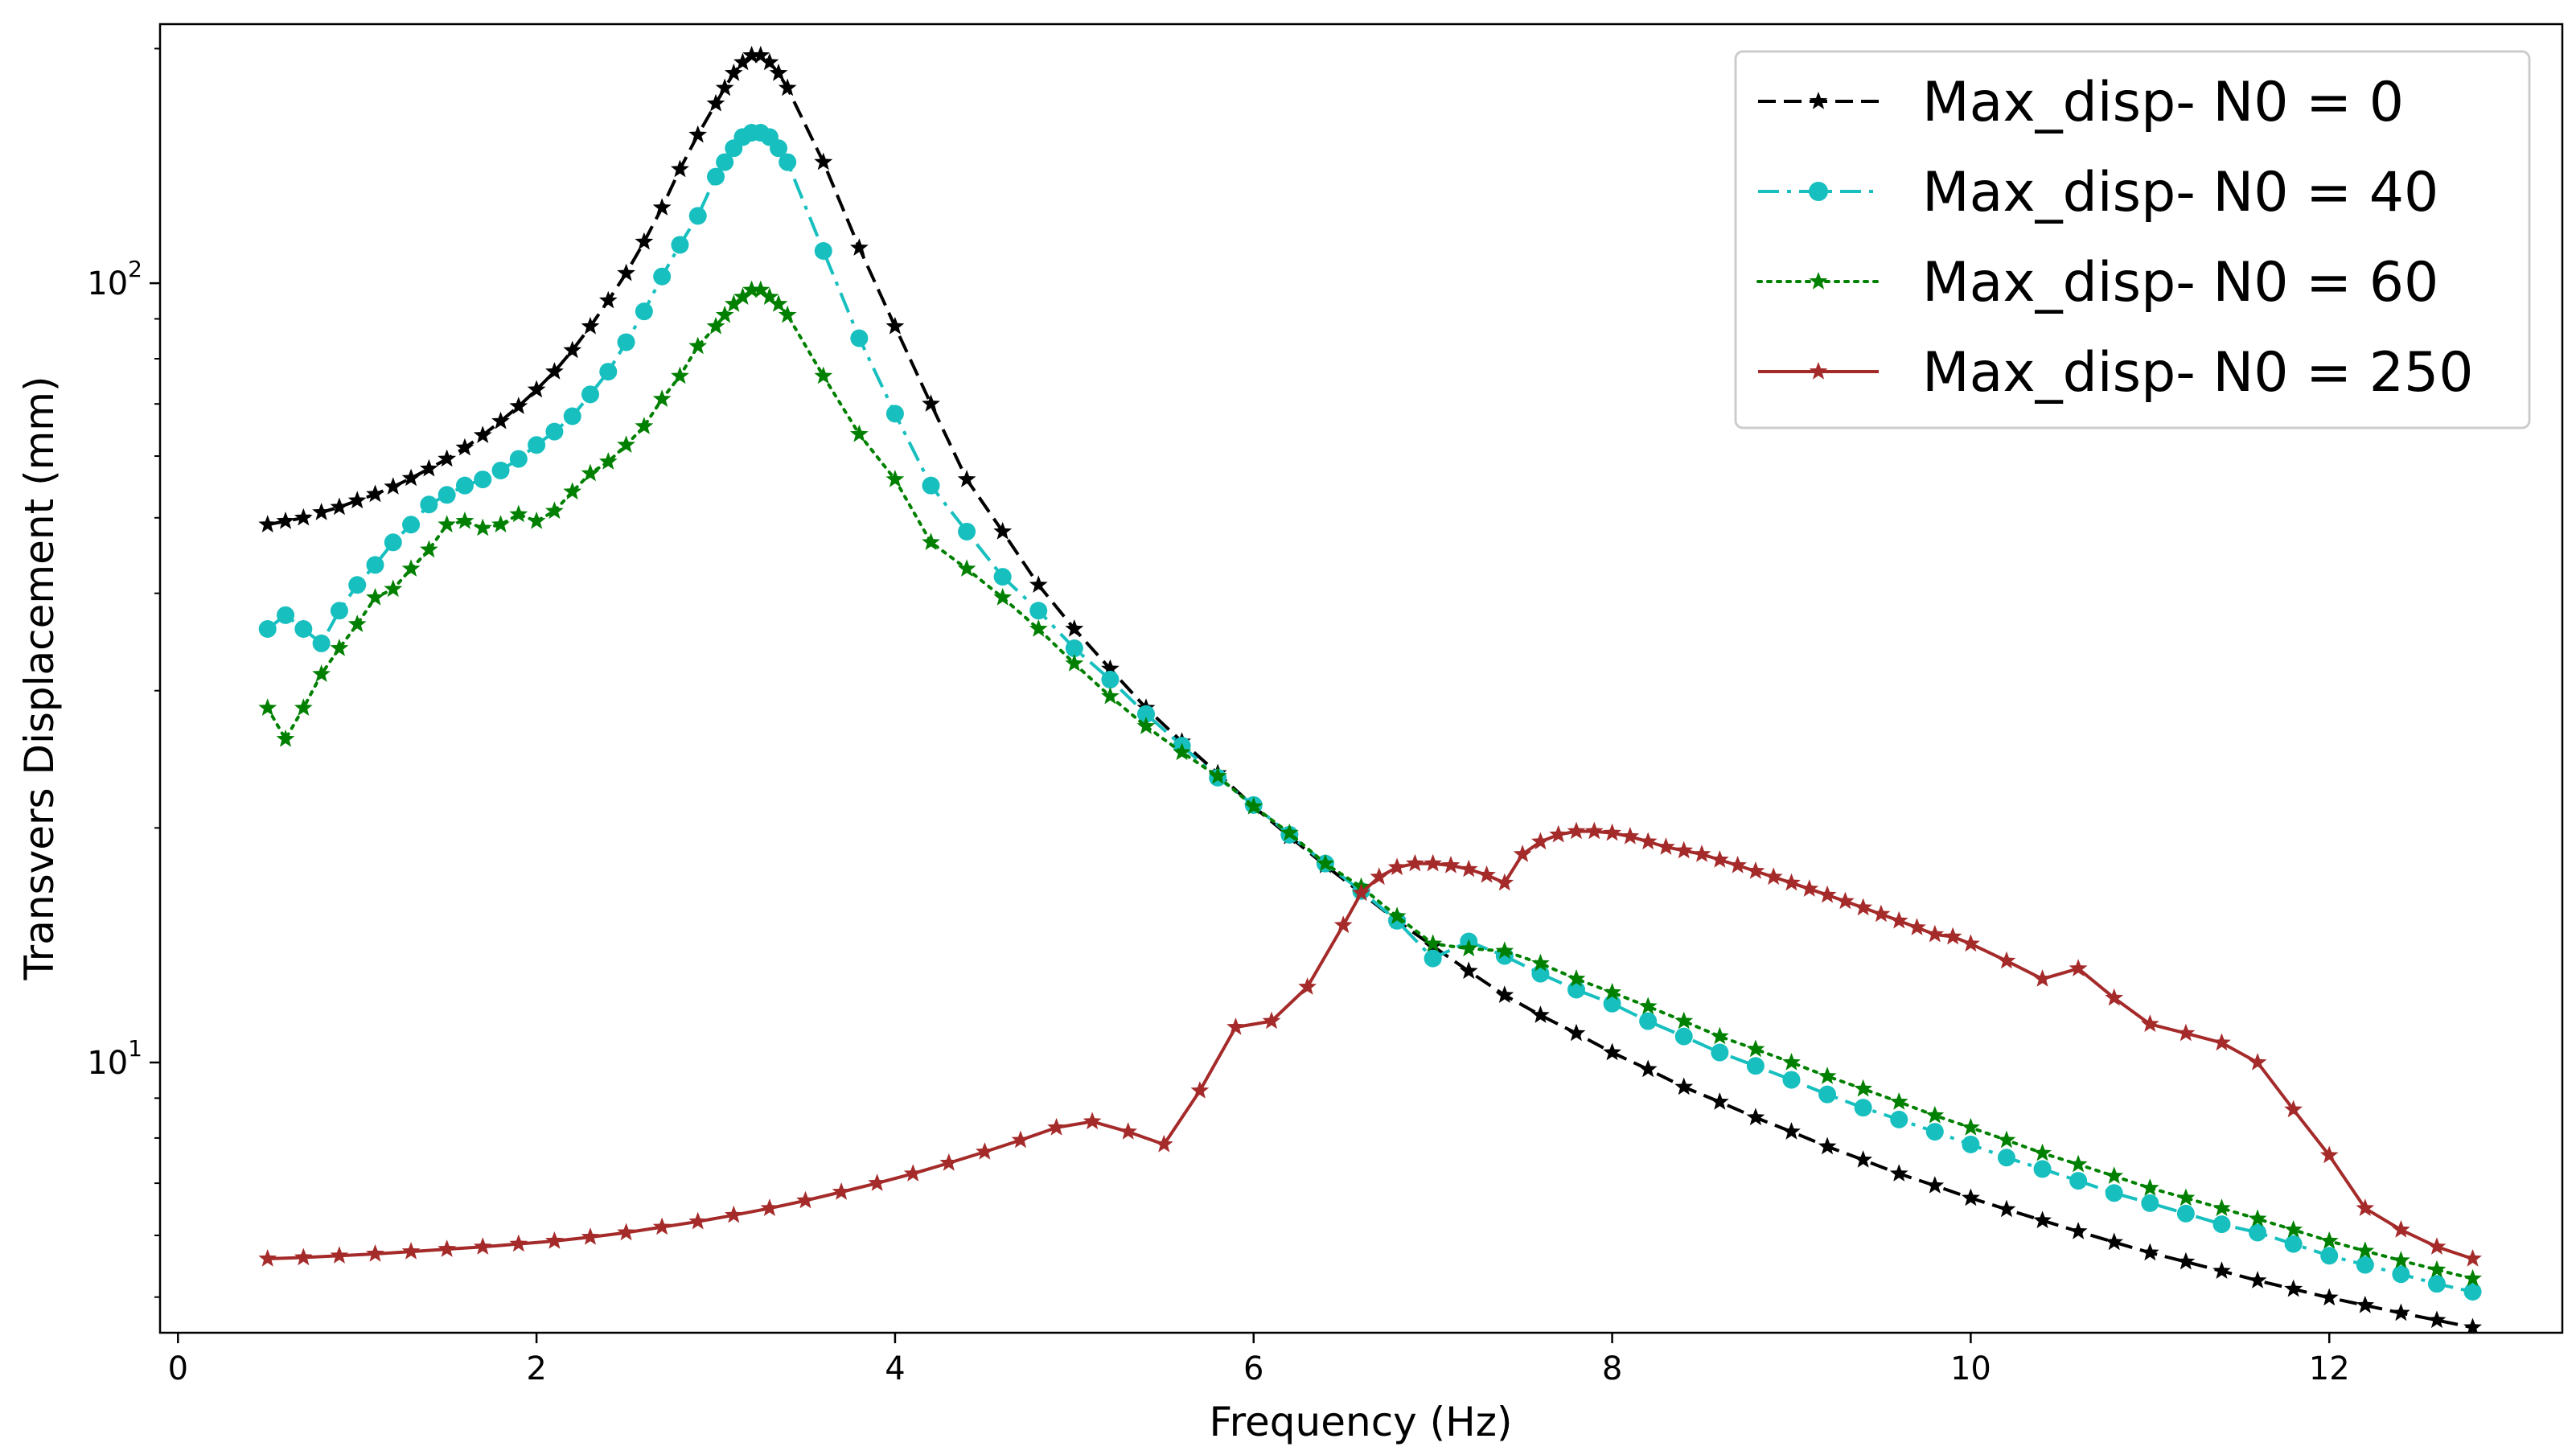 Image resolution: width=2576 pixels, height=1455 pixels. Describe the element at coordinates (2180, 282) in the screenshot. I see `legend-label: Max_disp- N0 = 60` at that location.